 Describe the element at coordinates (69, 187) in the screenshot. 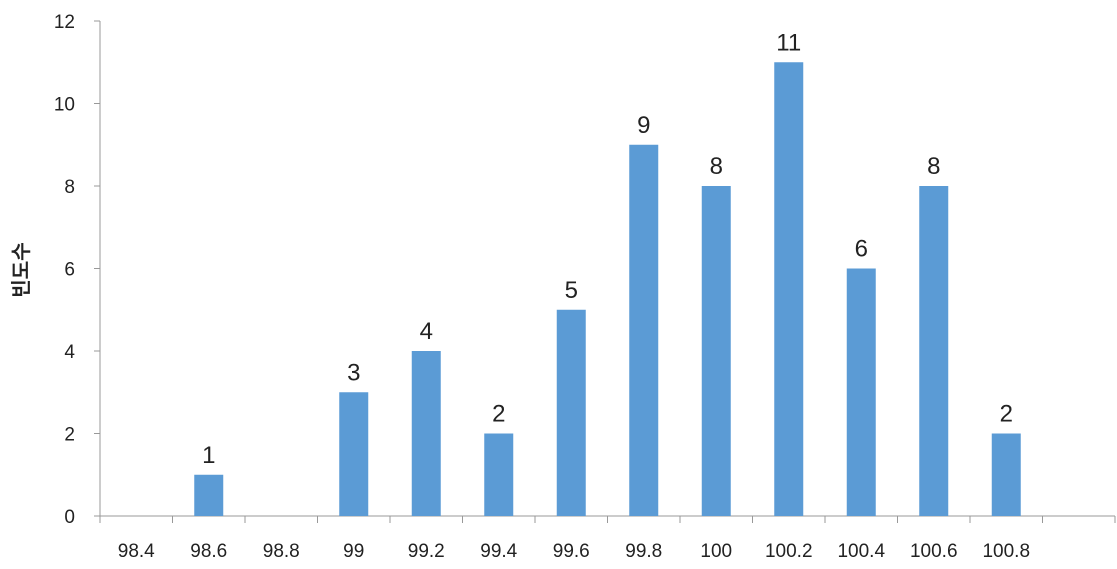

I see `y-tick-label: 8` at that location.